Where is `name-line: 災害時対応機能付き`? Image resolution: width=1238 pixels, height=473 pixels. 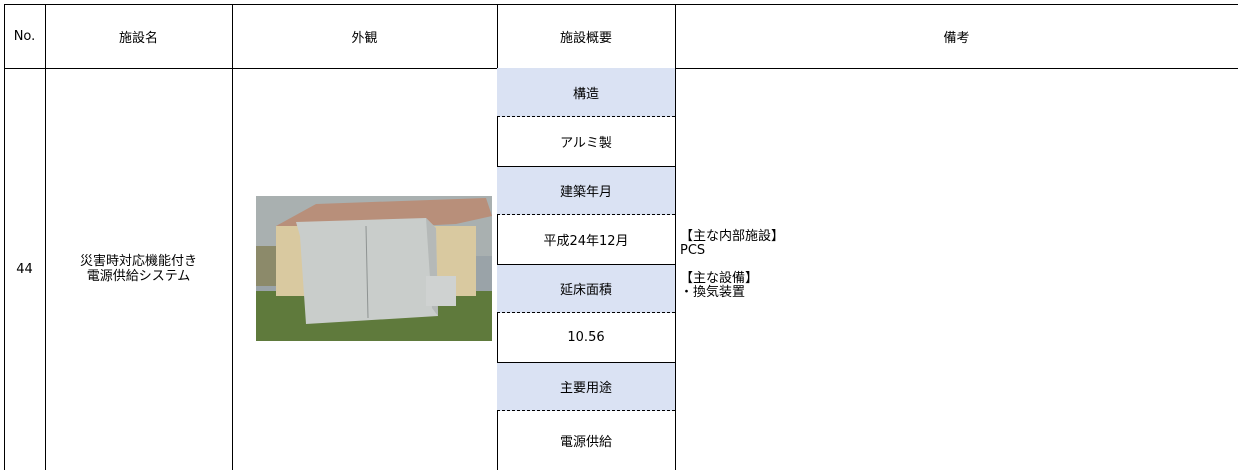
name-line: 災害時対応機能付き is located at coordinates (138, 261).